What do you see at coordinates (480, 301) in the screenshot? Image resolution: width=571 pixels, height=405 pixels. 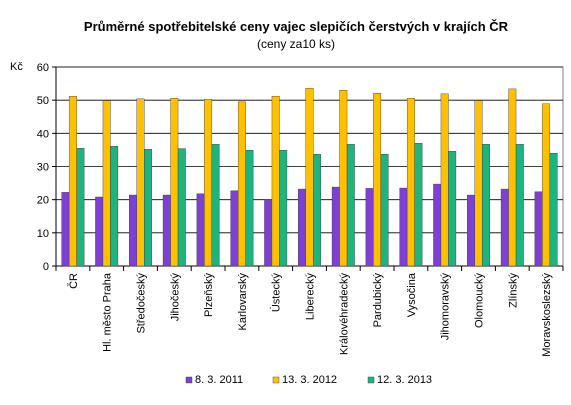 I see `category-label: Olomoucký` at bounding box center [480, 301].